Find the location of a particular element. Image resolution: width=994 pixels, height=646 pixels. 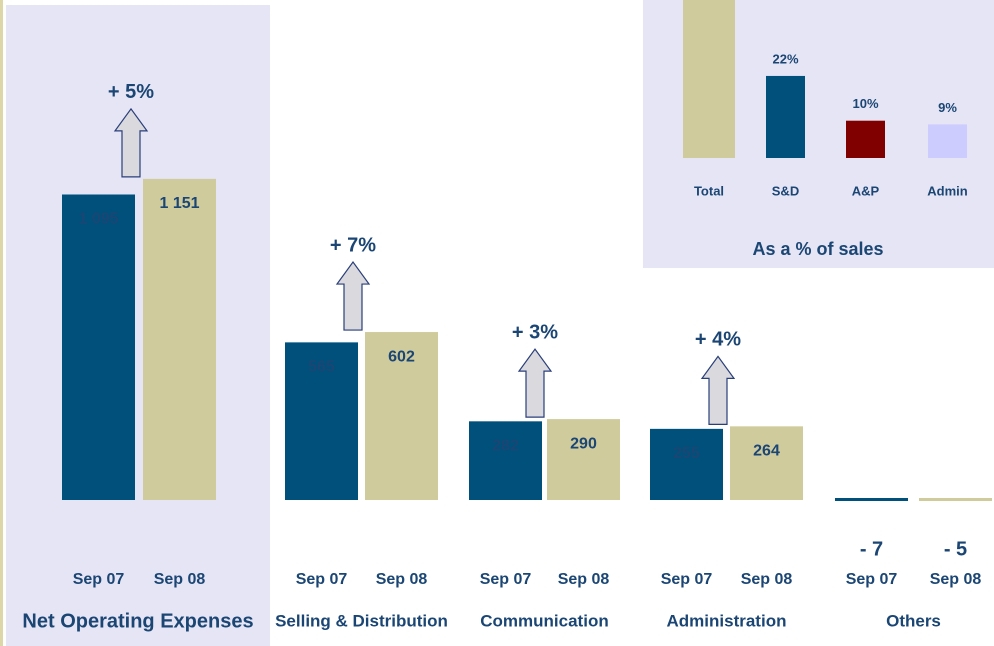

value-label: 22% is located at coordinates (785, 58).